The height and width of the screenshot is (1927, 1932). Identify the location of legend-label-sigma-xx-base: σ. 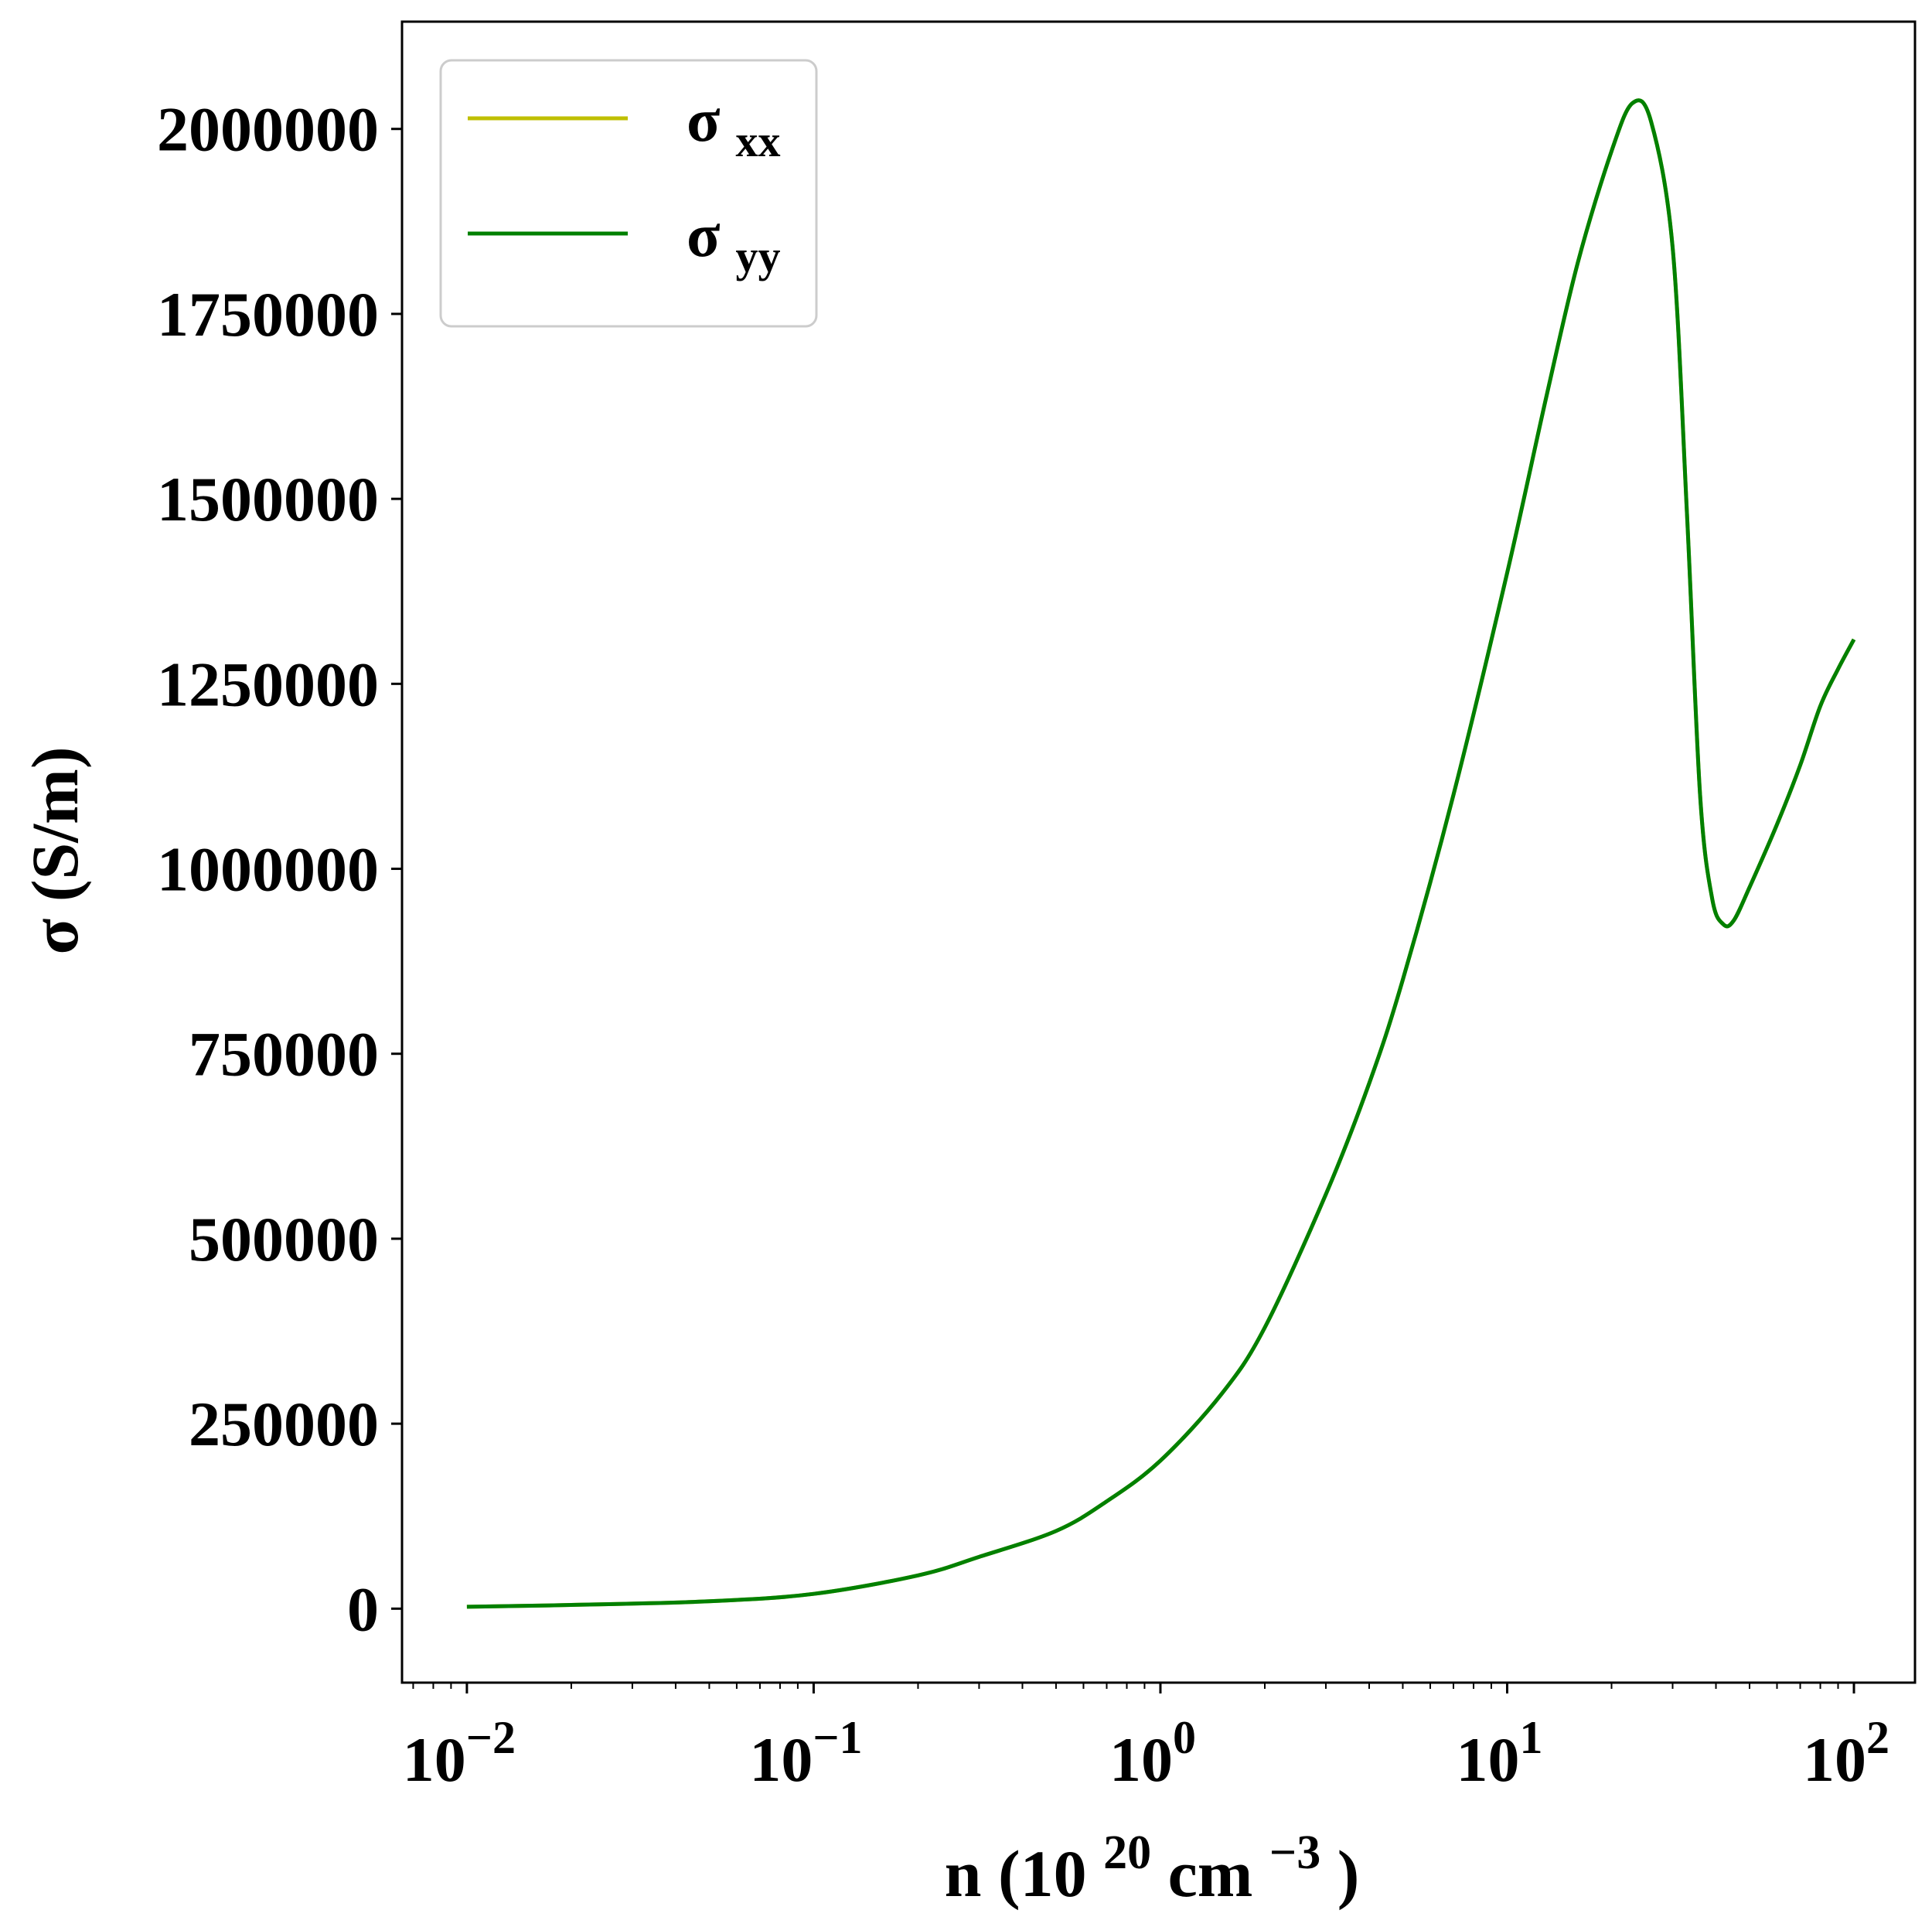
(704, 121).